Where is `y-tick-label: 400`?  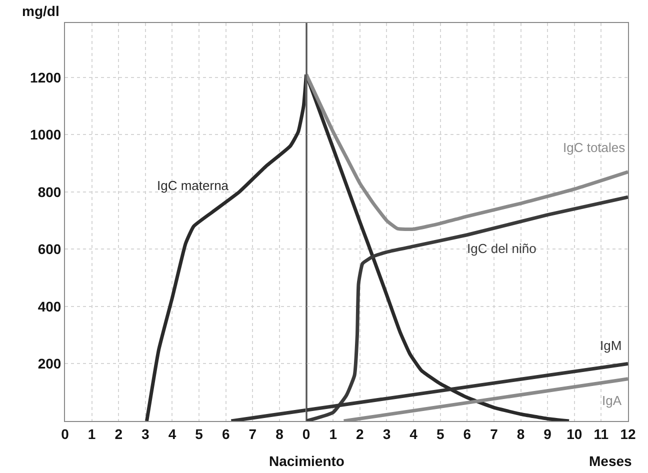 y-tick-label: 400 is located at coordinates (50, 306).